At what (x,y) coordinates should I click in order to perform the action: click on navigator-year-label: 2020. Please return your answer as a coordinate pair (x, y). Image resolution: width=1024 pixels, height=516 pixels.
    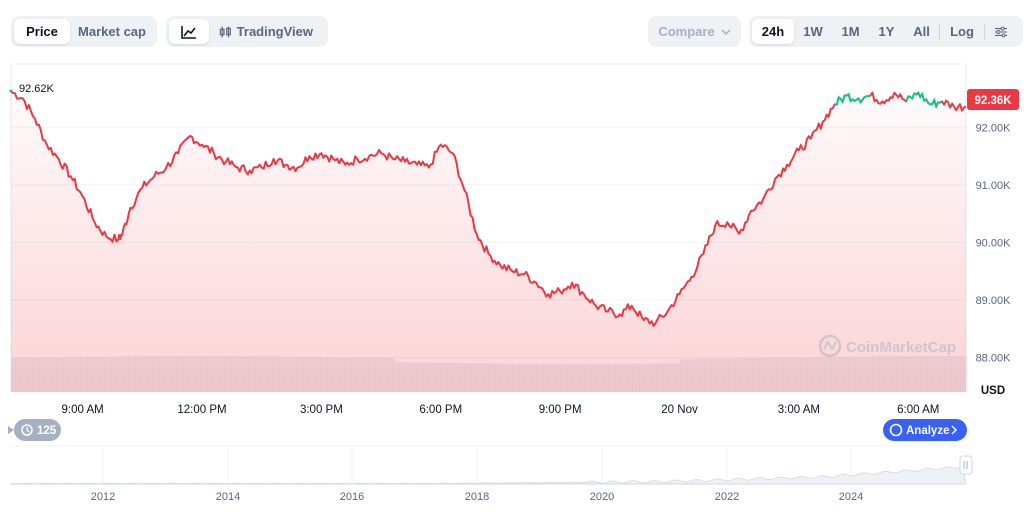
    Looking at the image, I should click on (602, 497).